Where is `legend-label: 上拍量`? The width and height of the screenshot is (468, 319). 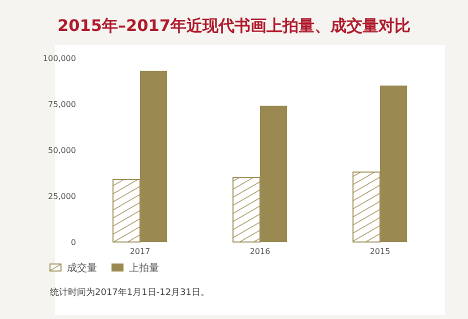 legend-label: 上拍量 is located at coordinates (144, 268).